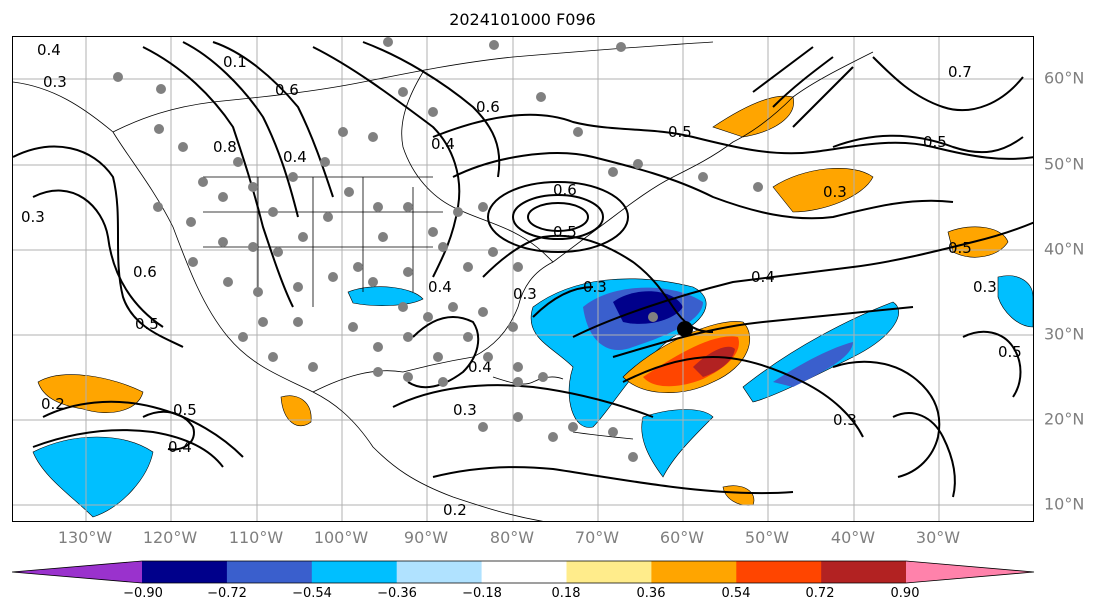 Image resolution: width=1105 pixels, height=615 pixels. Describe the element at coordinates (1064, 419) in the screenshot. I see `lat-label: 20°N` at that location.